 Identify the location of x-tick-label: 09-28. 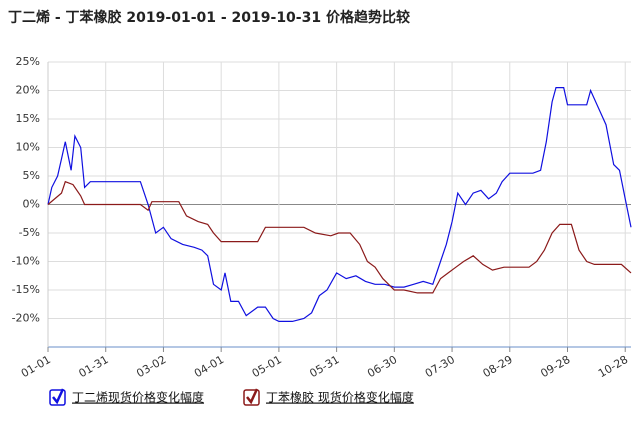
(555, 366).